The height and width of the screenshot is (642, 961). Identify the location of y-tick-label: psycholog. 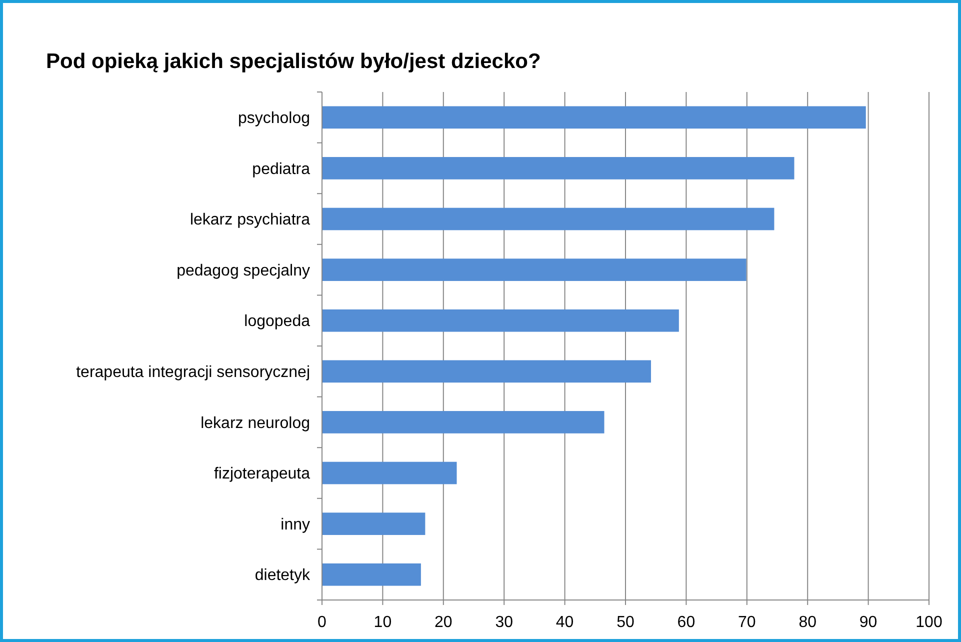
(274, 118).